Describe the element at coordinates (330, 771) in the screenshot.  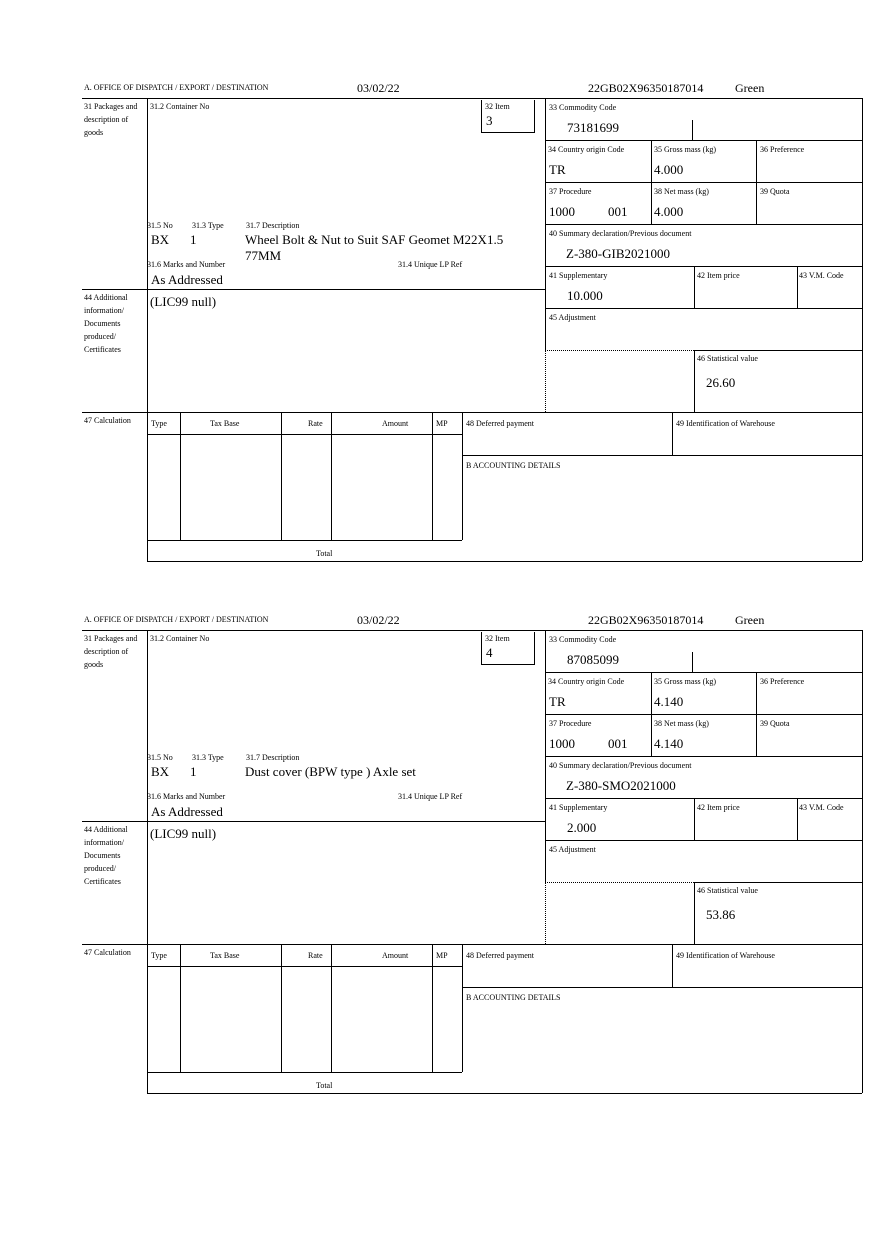
I see `goods-description: Dust cover (BPW type ) Axle set` at that location.